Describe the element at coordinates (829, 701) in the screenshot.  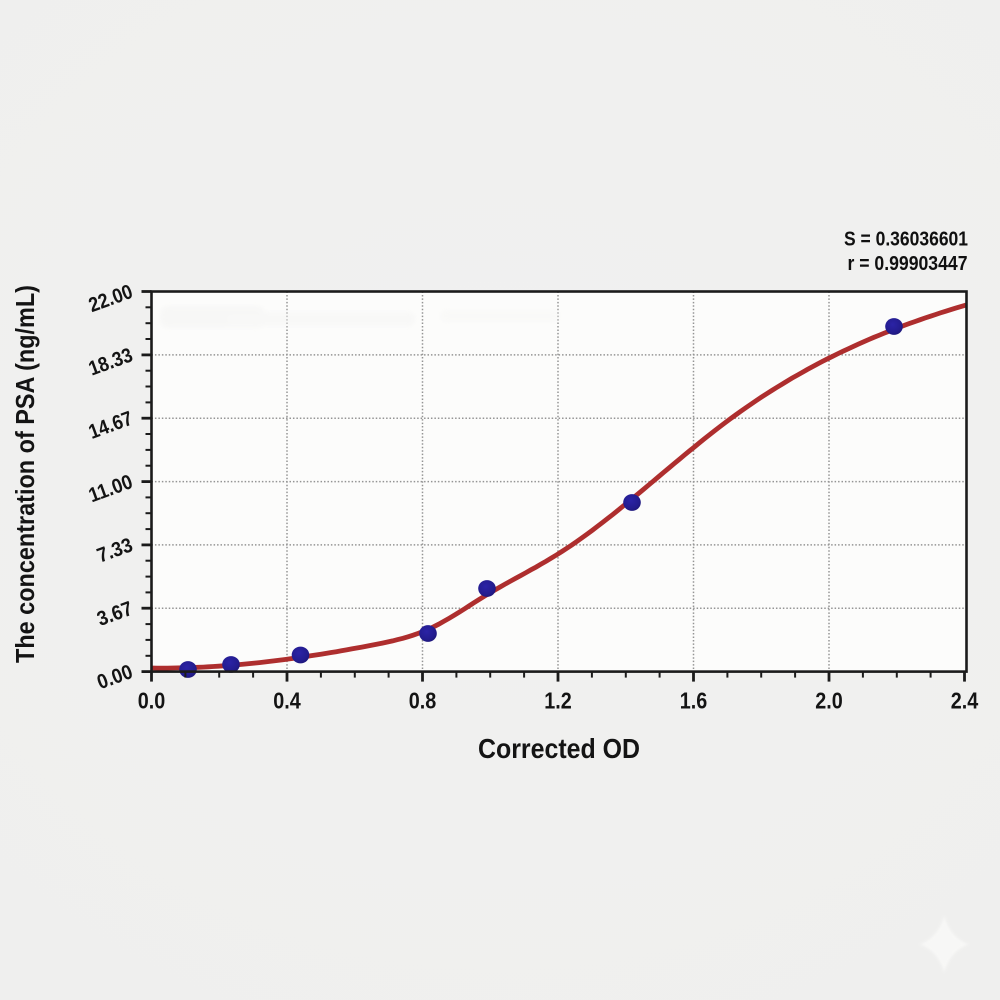
I see `svg-text: 2.0` at that location.